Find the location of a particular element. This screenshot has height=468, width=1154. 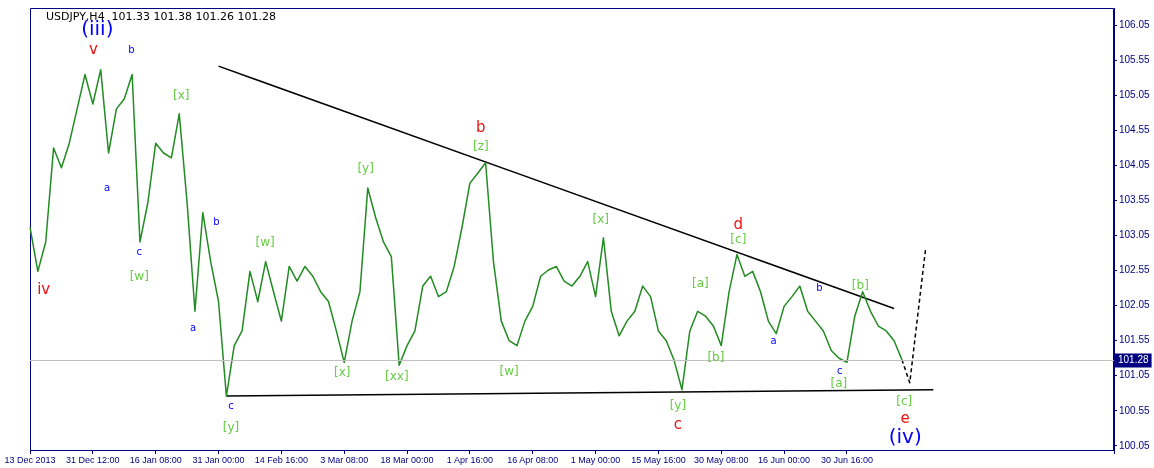

y-tick-label: 103.55 is located at coordinates (1135, 200).